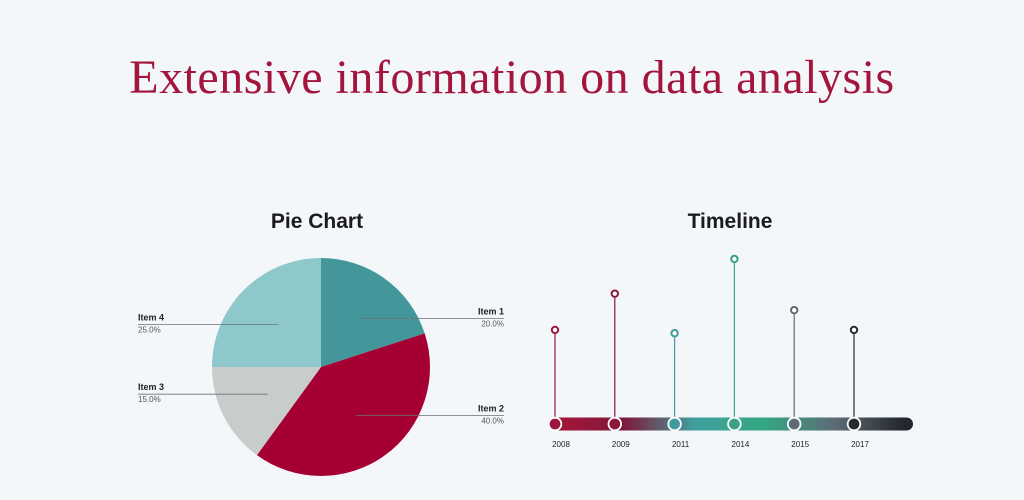 The image size is (1024, 500). Describe the element at coordinates (741, 444) in the screenshot. I see `timeline-year-2014: 2014` at that location.